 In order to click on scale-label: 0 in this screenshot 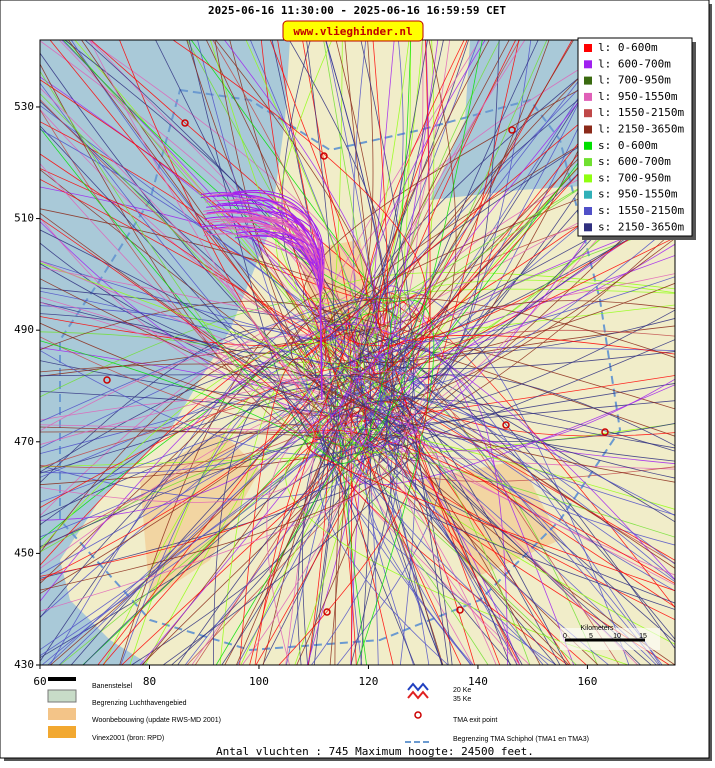, I will do `click(565, 636)`.